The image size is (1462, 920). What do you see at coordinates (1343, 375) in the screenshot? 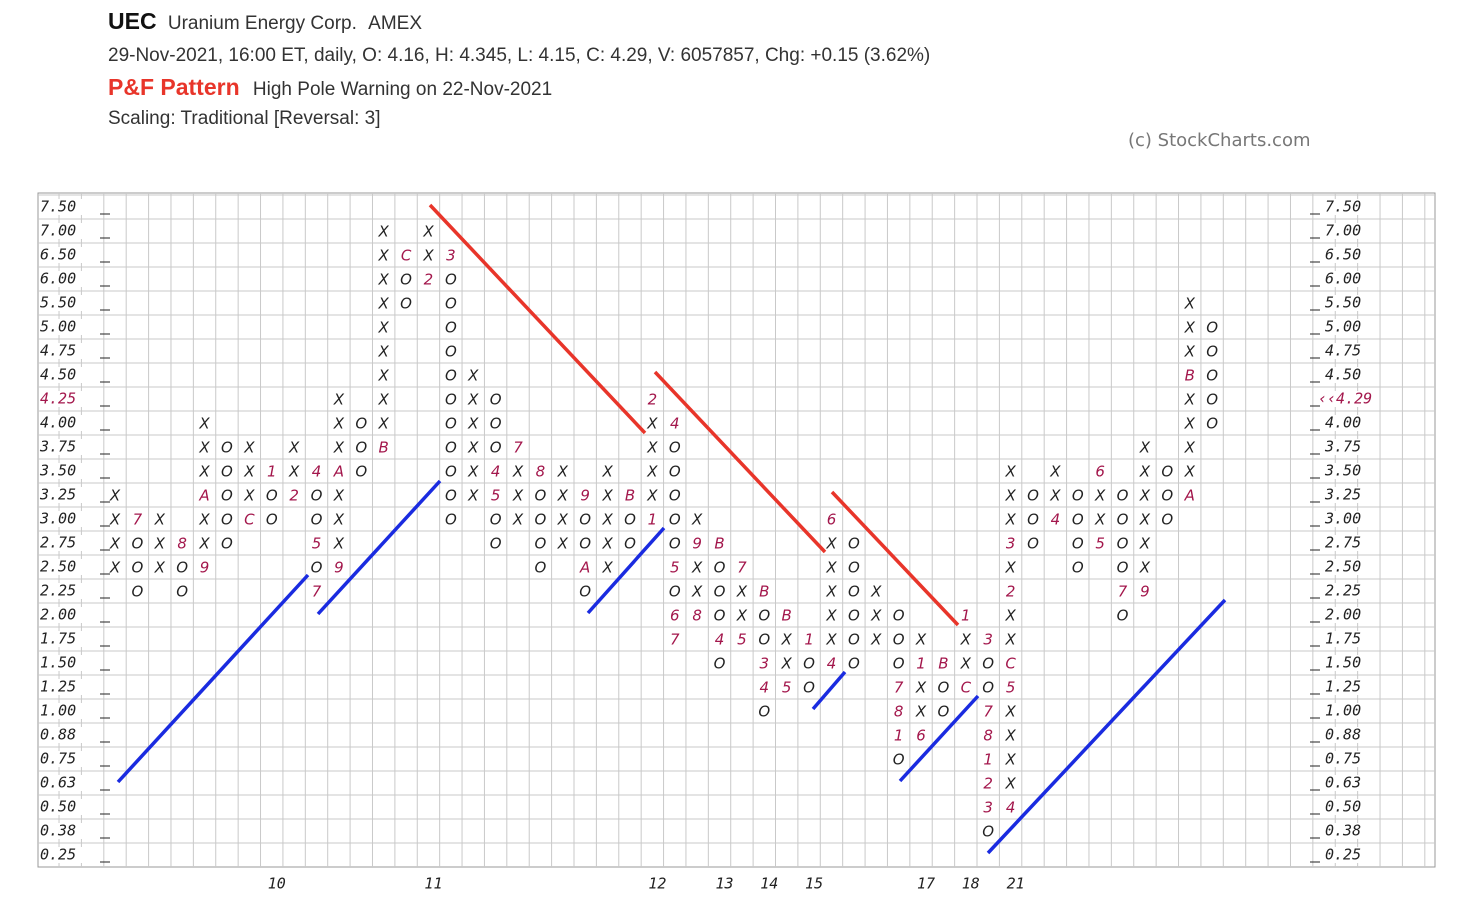
I see `y-tick-label-right: 4.50` at bounding box center [1343, 375].